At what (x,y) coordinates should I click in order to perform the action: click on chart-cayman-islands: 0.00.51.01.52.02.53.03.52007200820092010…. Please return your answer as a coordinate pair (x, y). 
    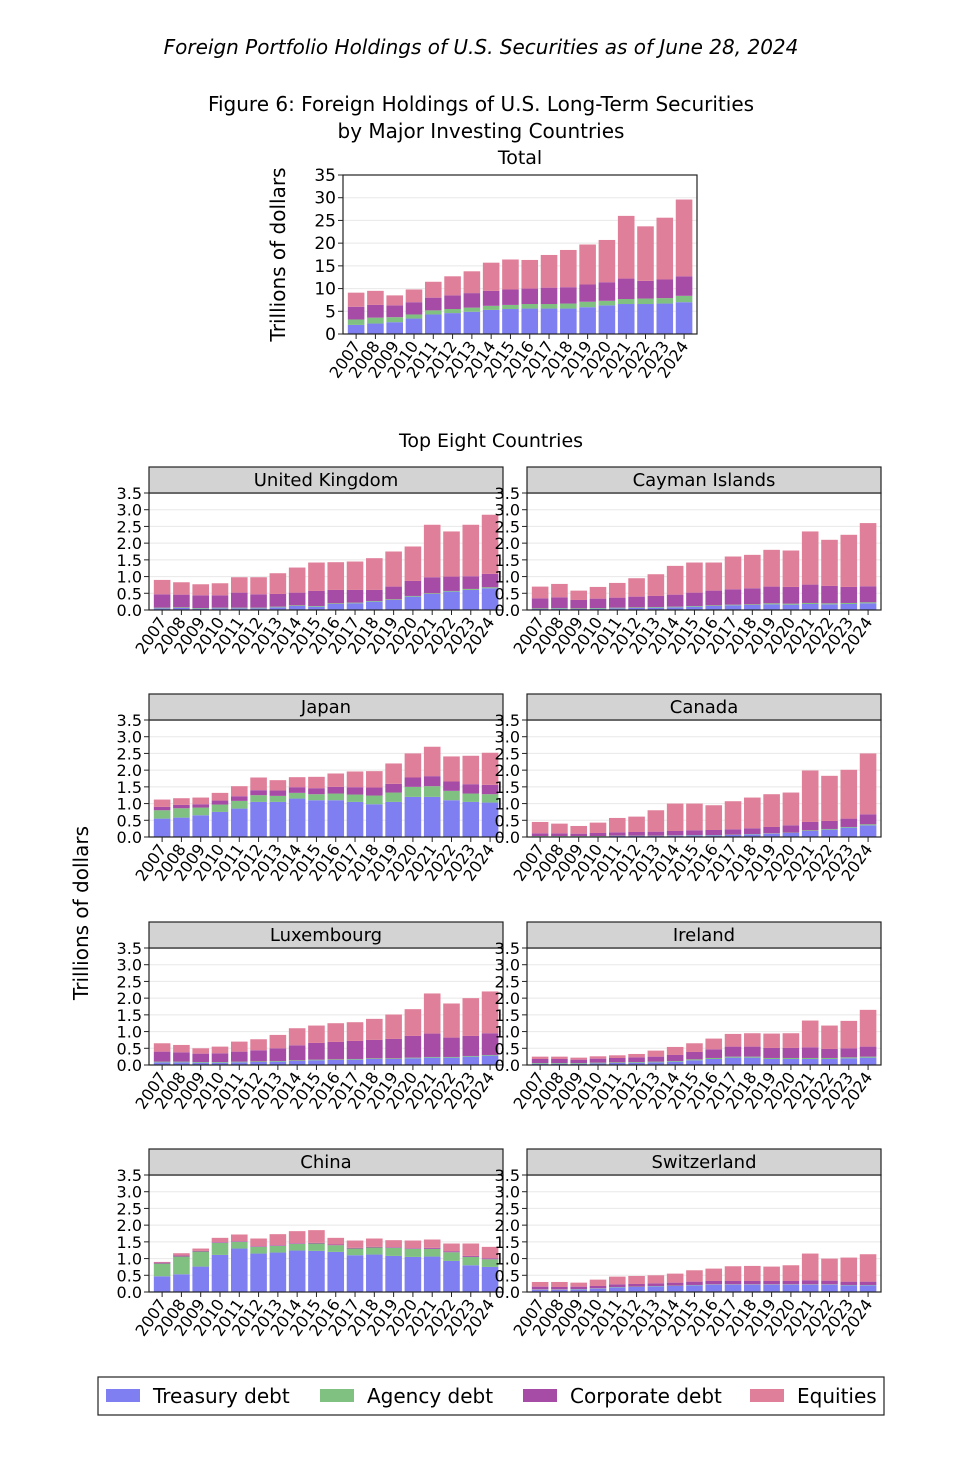
    Looking at the image, I should click on (688, 562).